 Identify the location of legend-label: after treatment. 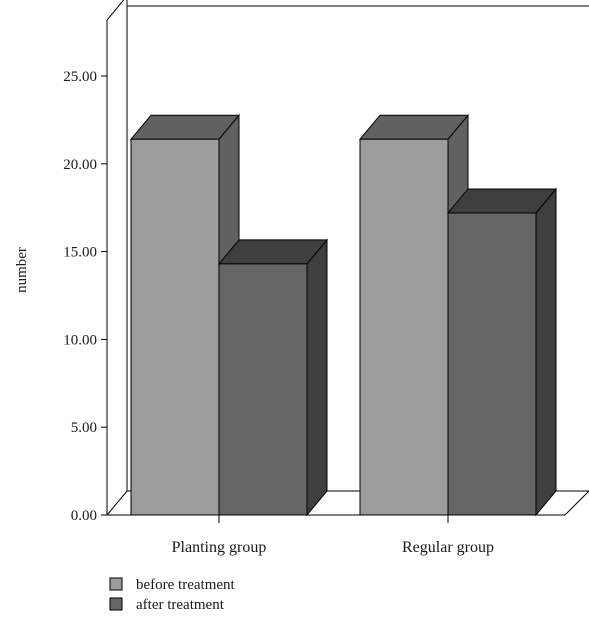
(180, 605).